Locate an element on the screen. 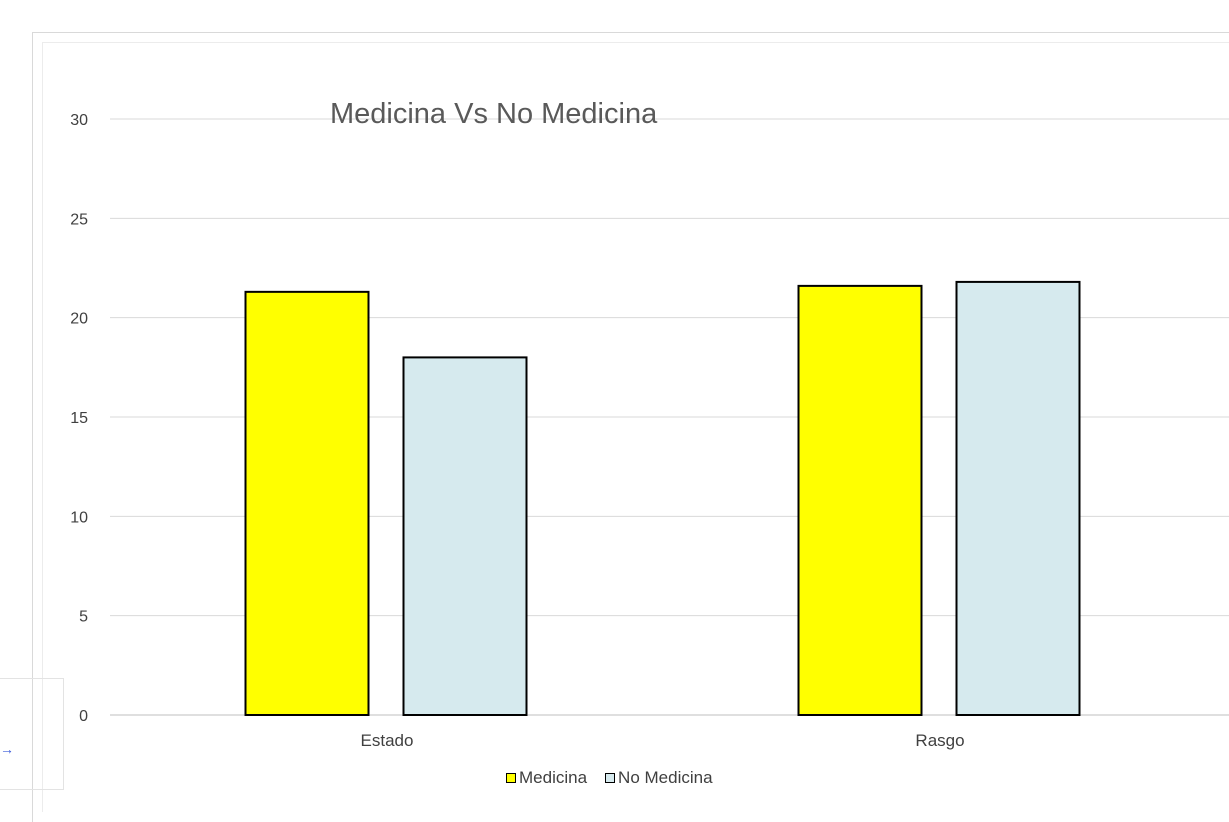 Image resolution: width=1229 pixels, height=822 pixels. y-tick-label: 20 is located at coordinates (79, 319).